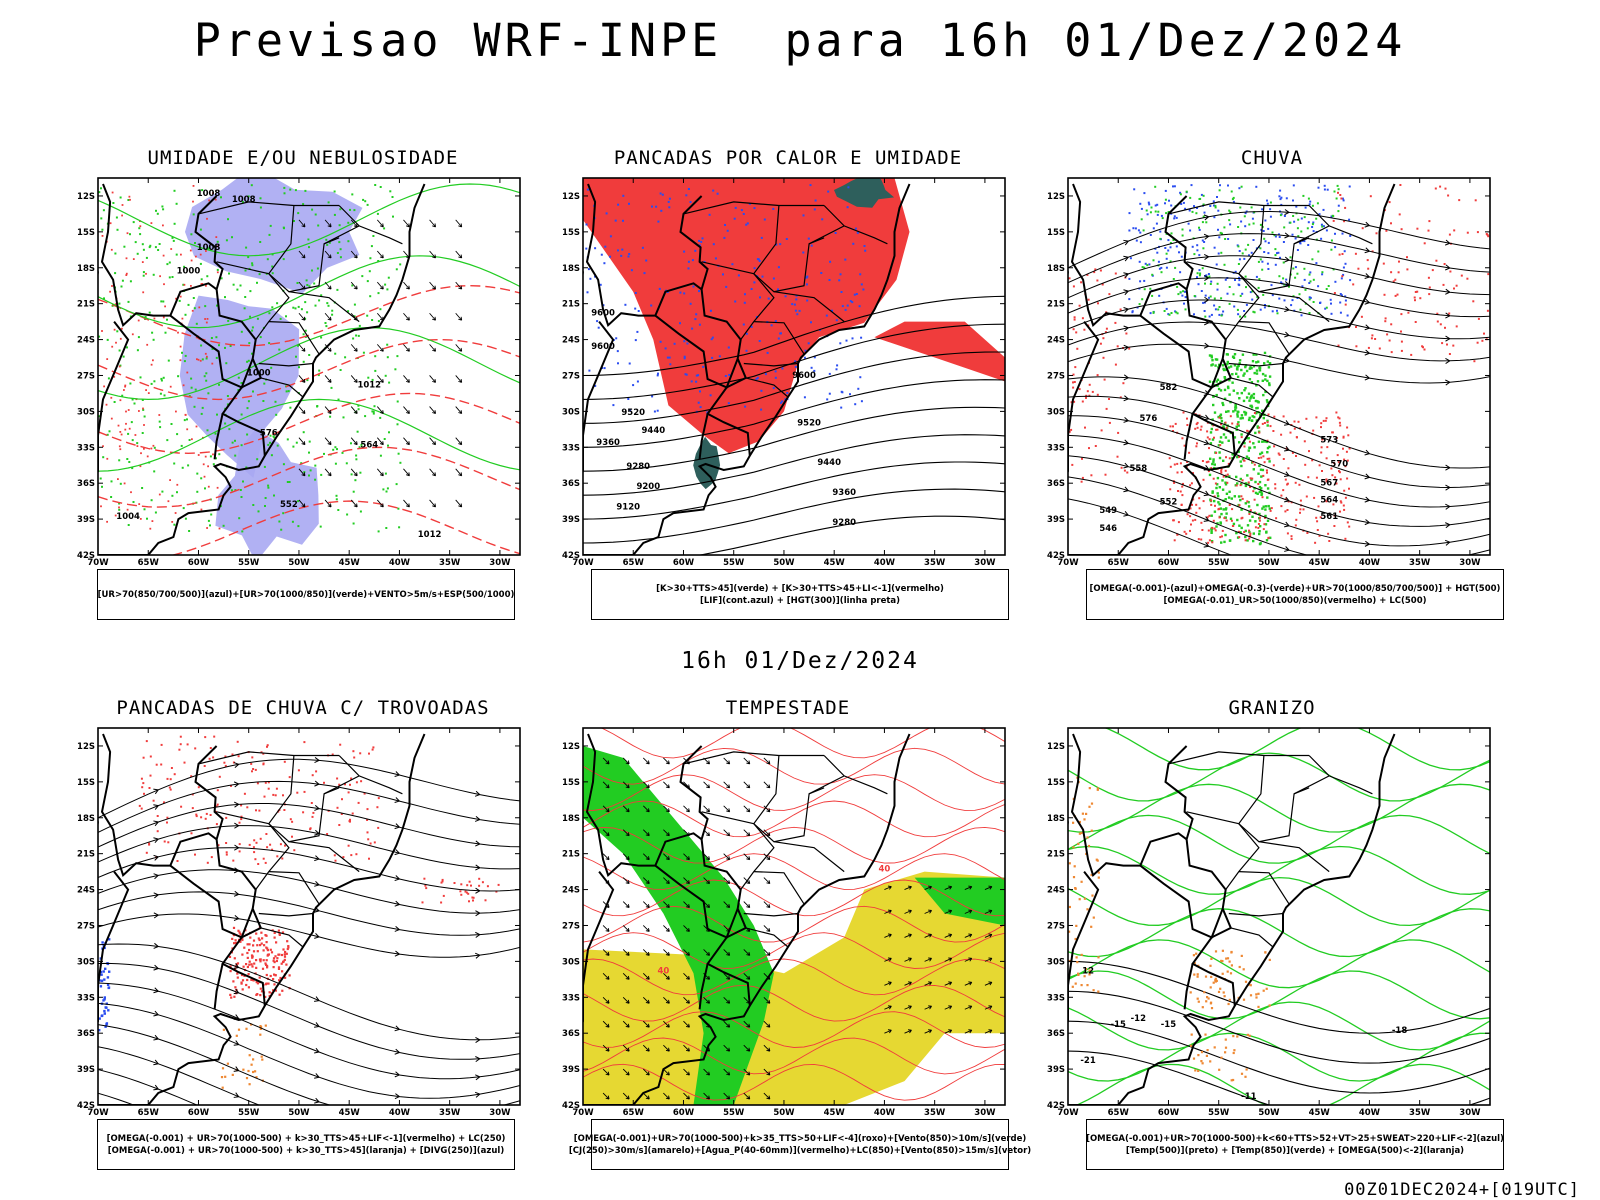 This screenshot has height=1200, width=1600. What do you see at coordinates (844, 523) in the screenshot?
I see `contour-label: 9280` at bounding box center [844, 523].